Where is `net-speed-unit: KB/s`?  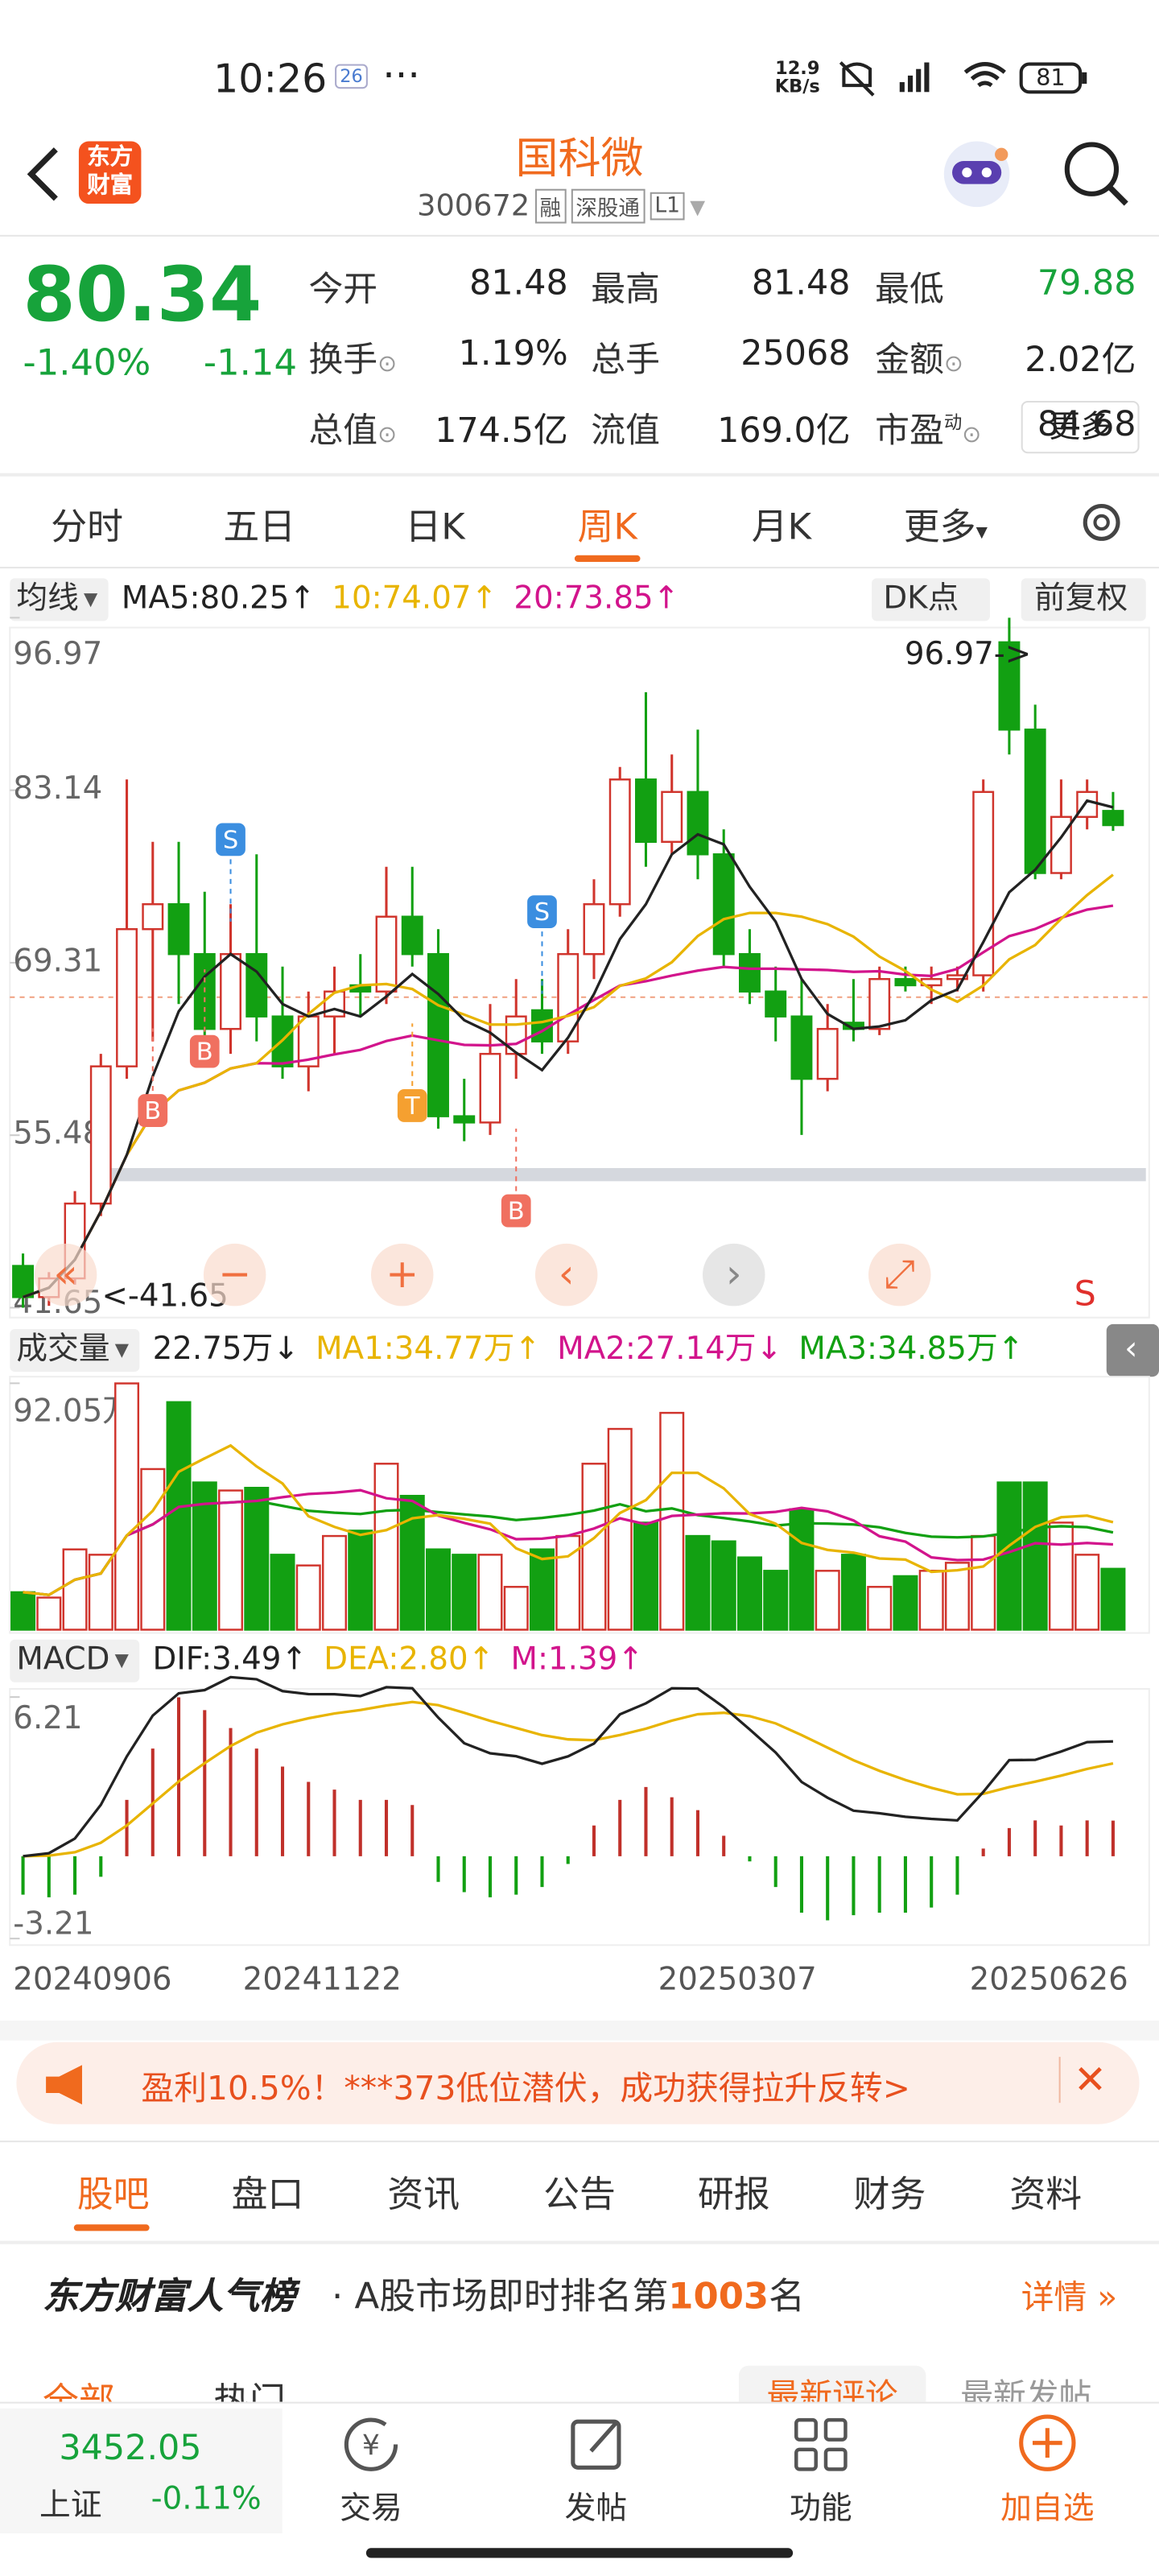
net-speed-unit: KB/s is located at coordinates (797, 86).